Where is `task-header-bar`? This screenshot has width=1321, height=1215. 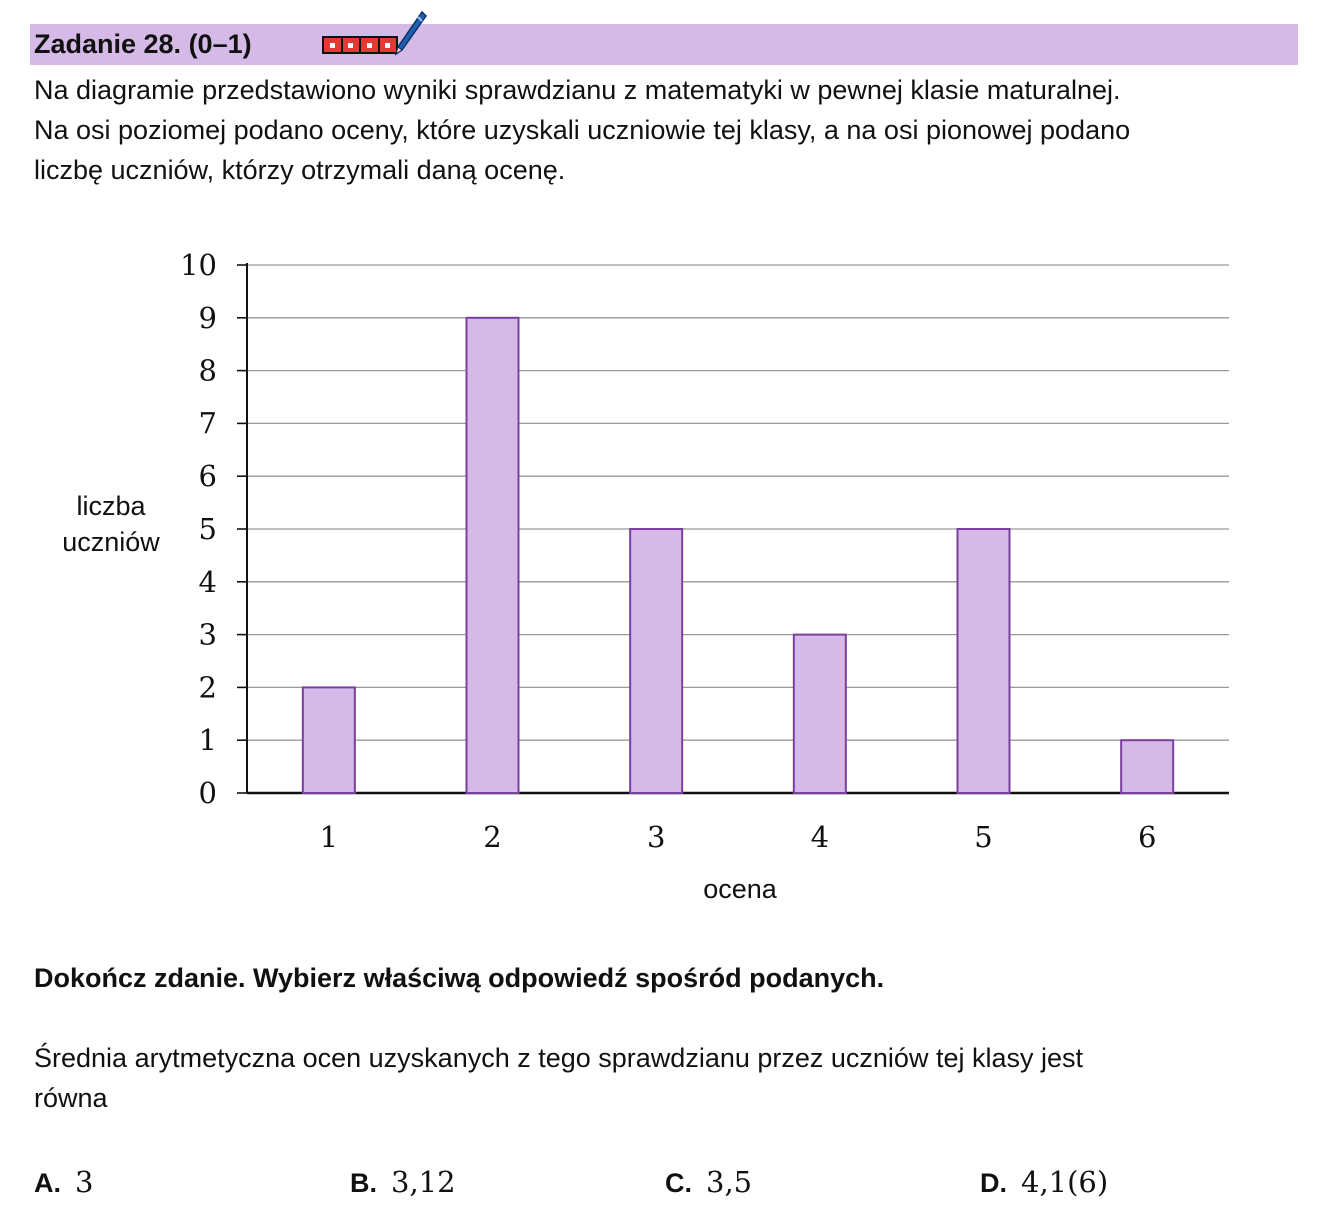 task-header-bar is located at coordinates (664, 44).